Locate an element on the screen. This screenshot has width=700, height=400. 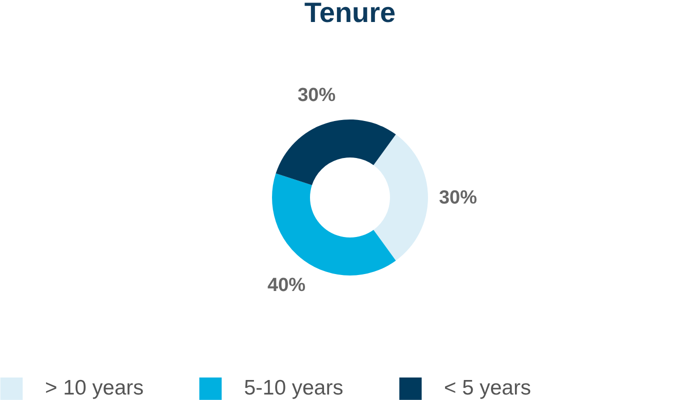
legend-label: < 5 years is located at coordinates (487, 388).